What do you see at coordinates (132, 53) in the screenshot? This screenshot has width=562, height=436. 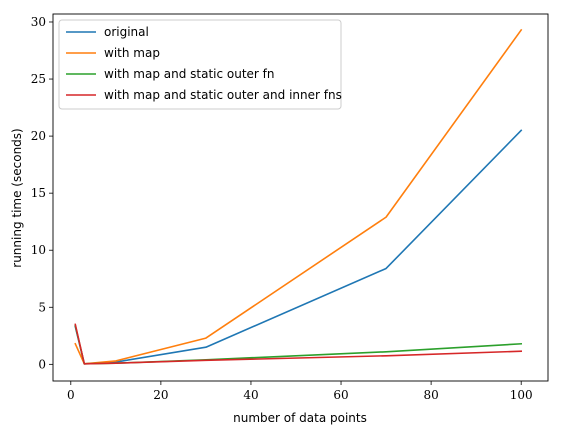 I see `legend-label-1: with map` at bounding box center [132, 53].